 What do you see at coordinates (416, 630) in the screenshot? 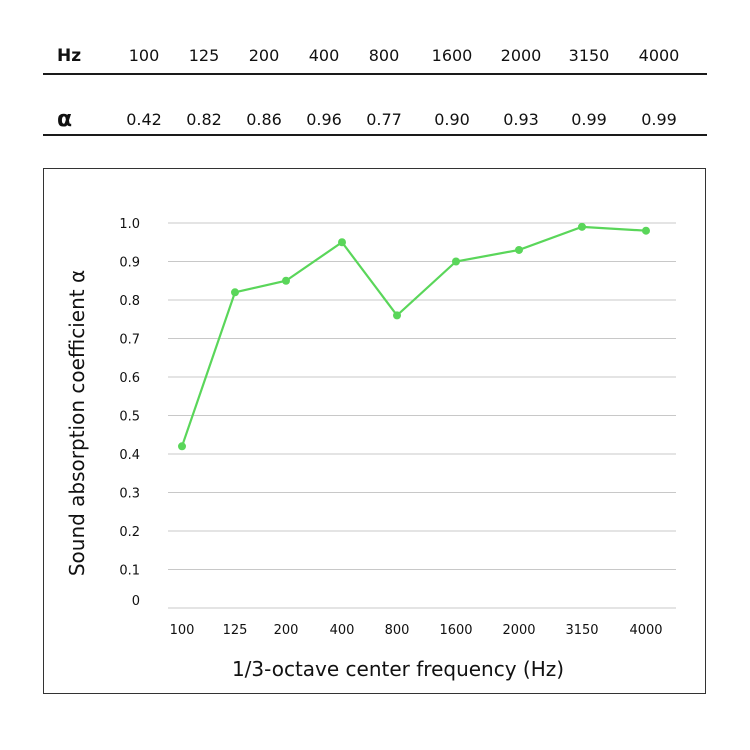
I see `x-axis-ticks: 100 125 200 400 800 1600 2000 3150 4000` at bounding box center [416, 630].